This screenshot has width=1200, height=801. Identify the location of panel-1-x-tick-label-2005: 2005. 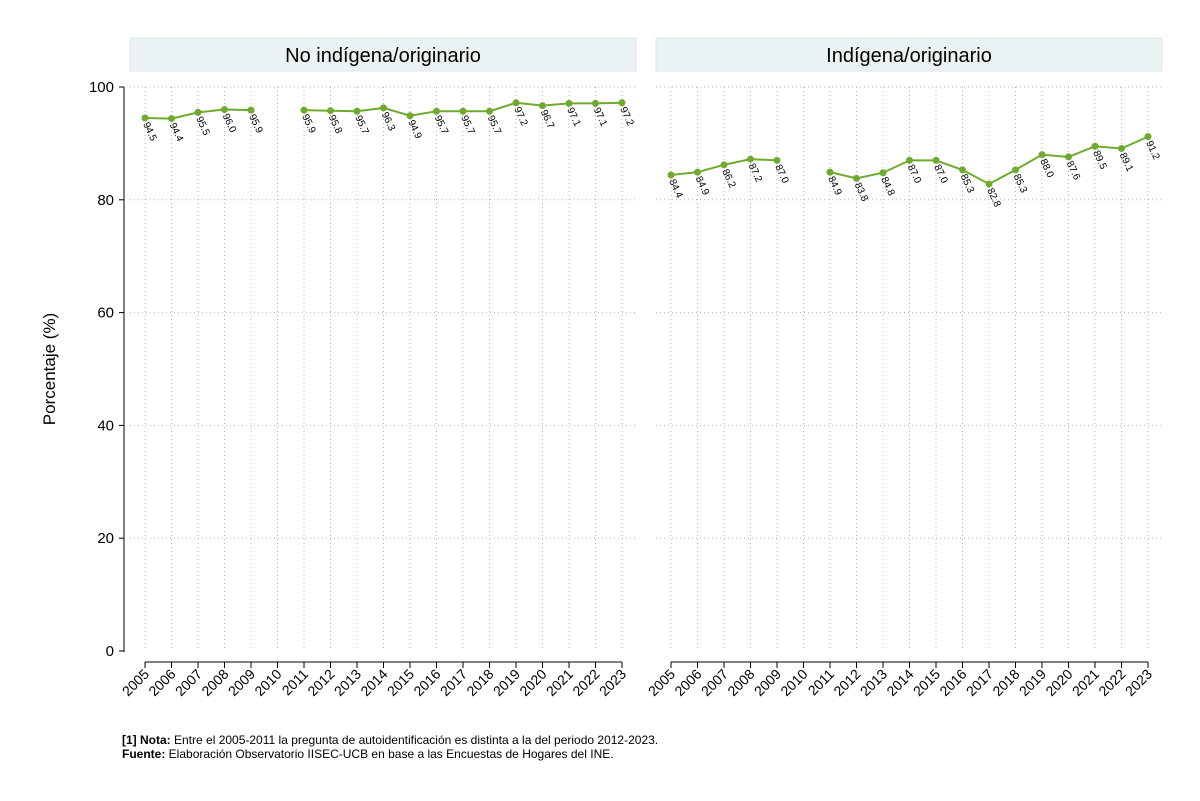
(661, 682).